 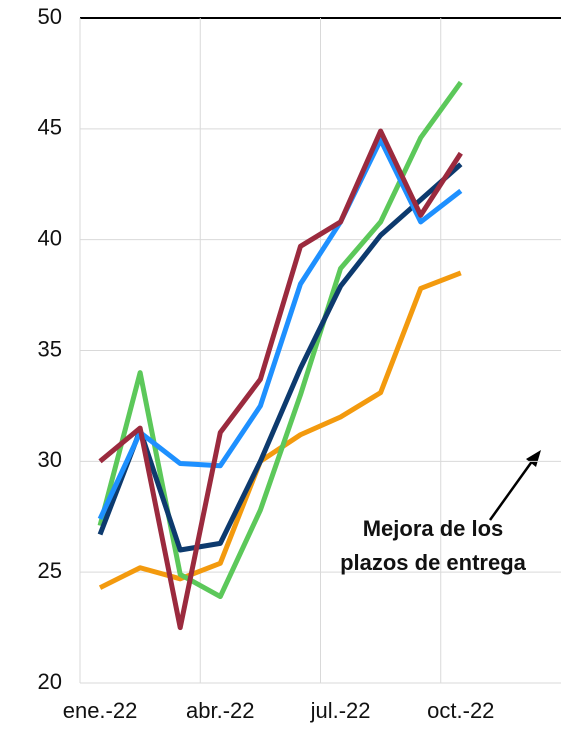 What do you see at coordinates (511, 490) in the screenshot?
I see `annotation-arrow` at bounding box center [511, 490].